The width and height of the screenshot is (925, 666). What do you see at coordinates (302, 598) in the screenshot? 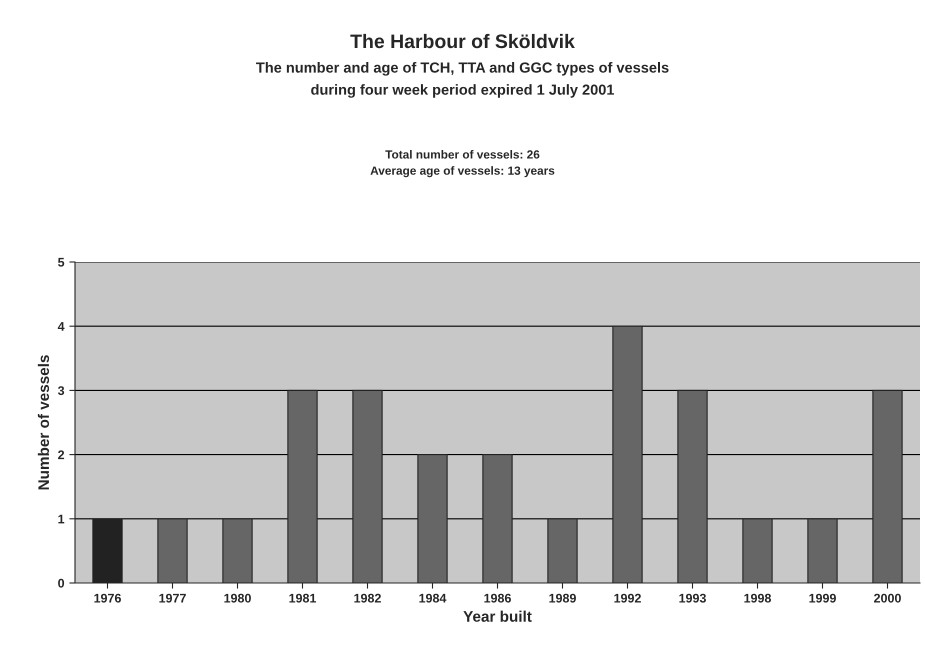
I see `x-tick-label: 1981` at bounding box center [302, 598].